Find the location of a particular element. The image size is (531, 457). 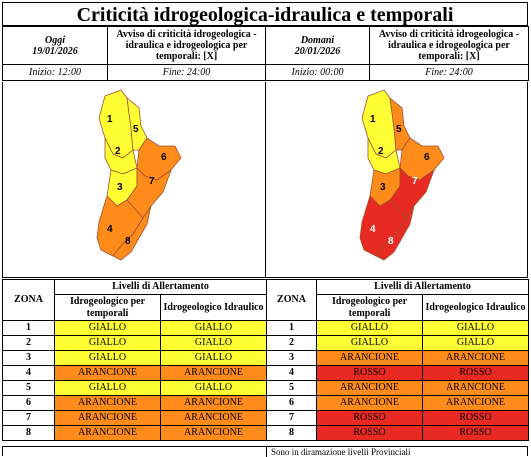

footer-row: Sono in diramazione livelli Provinciali is located at coordinates (265, 451).